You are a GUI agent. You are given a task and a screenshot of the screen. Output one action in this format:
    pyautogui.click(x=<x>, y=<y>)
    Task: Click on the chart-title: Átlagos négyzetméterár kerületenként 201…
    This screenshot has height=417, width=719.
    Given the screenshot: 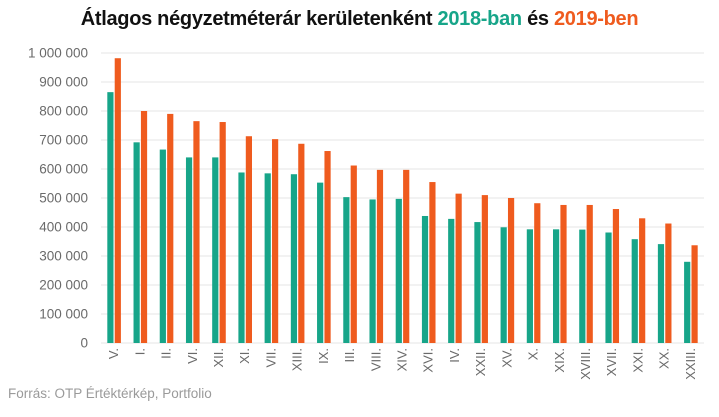 What is the action you would take?
    pyautogui.click(x=359, y=19)
    